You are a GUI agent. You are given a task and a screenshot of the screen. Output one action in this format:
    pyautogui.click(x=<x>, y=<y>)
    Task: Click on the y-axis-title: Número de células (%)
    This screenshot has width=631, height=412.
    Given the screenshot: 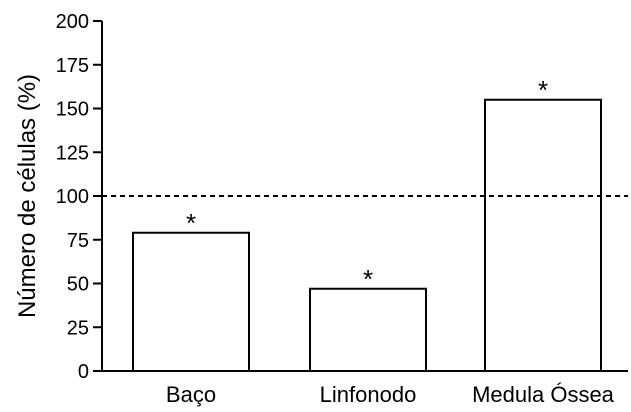 What is the action you would take?
    pyautogui.click(x=27, y=196)
    